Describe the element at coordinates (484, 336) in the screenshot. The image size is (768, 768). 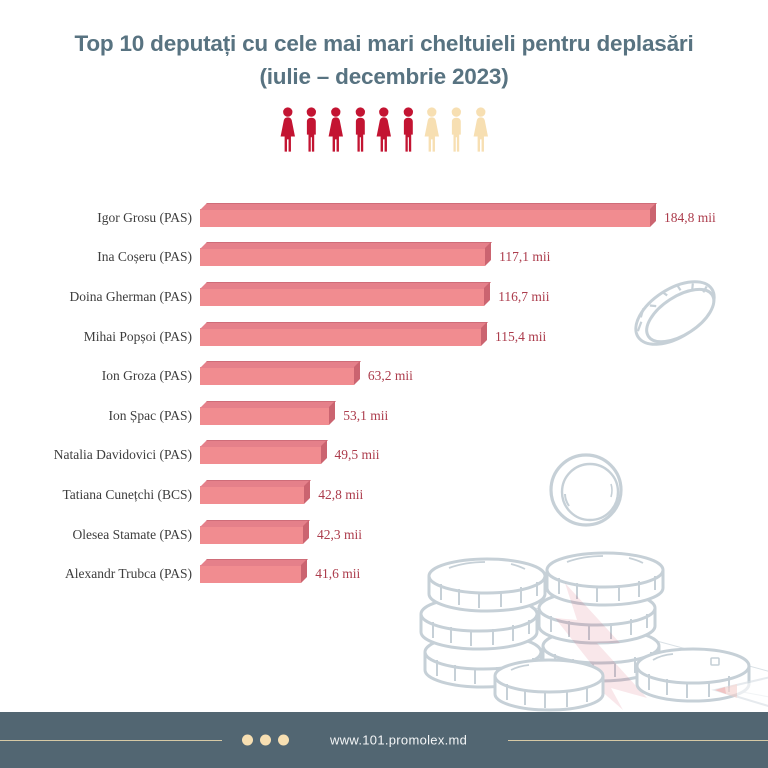
I see `bar-area: 115,4 mii` at that location.